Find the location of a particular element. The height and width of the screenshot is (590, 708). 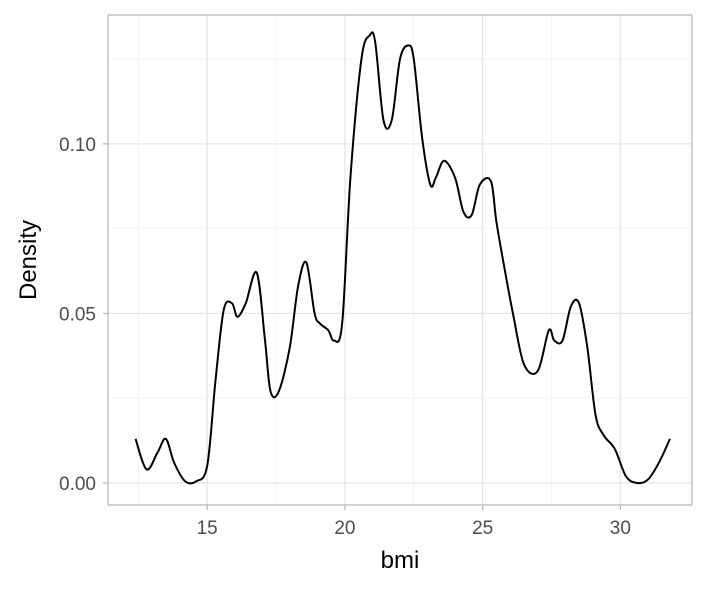

y-axis-title: Density is located at coordinates (28, 260).